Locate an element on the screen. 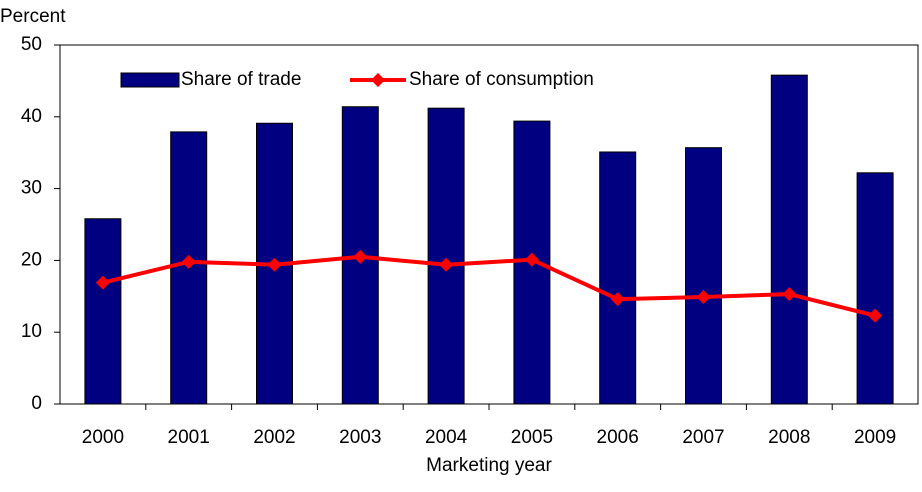 The height and width of the screenshot is (492, 922). x-tick-label: 2006 is located at coordinates (618, 437).